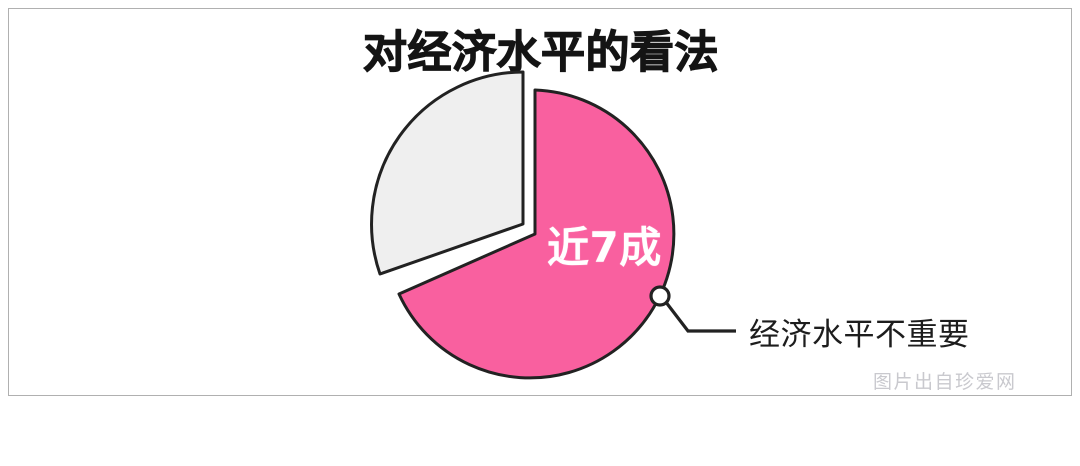  What do you see at coordinates (604, 247) in the screenshot?
I see `pie-slice-value-label: 近7成` at bounding box center [604, 247].